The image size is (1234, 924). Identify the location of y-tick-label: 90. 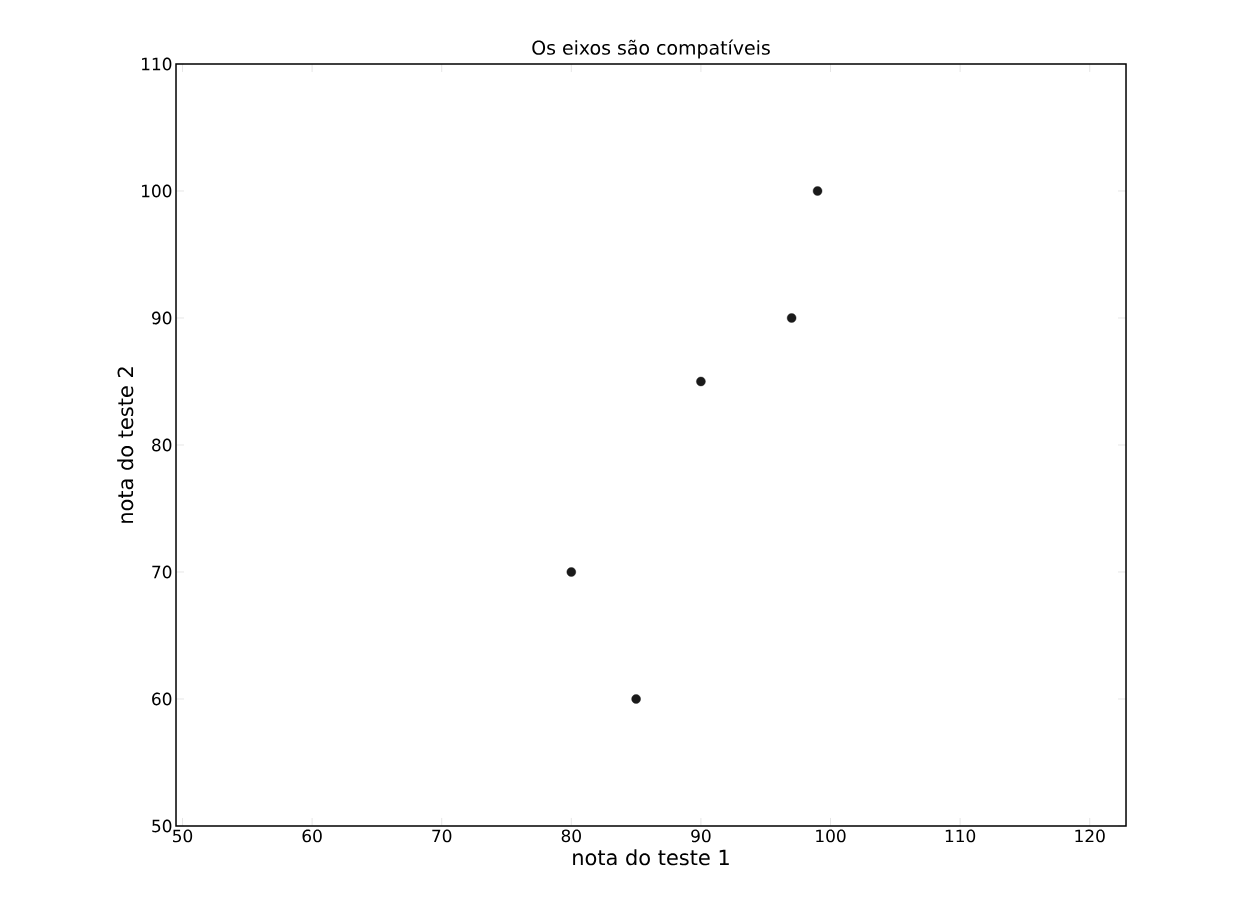
(162, 318).